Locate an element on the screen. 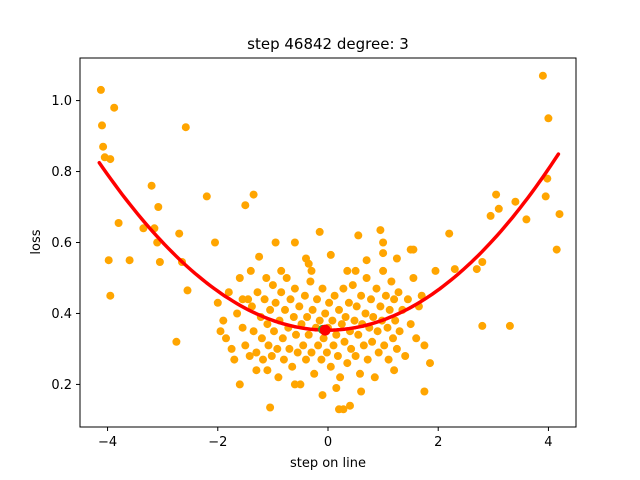 The image size is (640, 480). y-axis-label: loss is located at coordinates (36, 241).